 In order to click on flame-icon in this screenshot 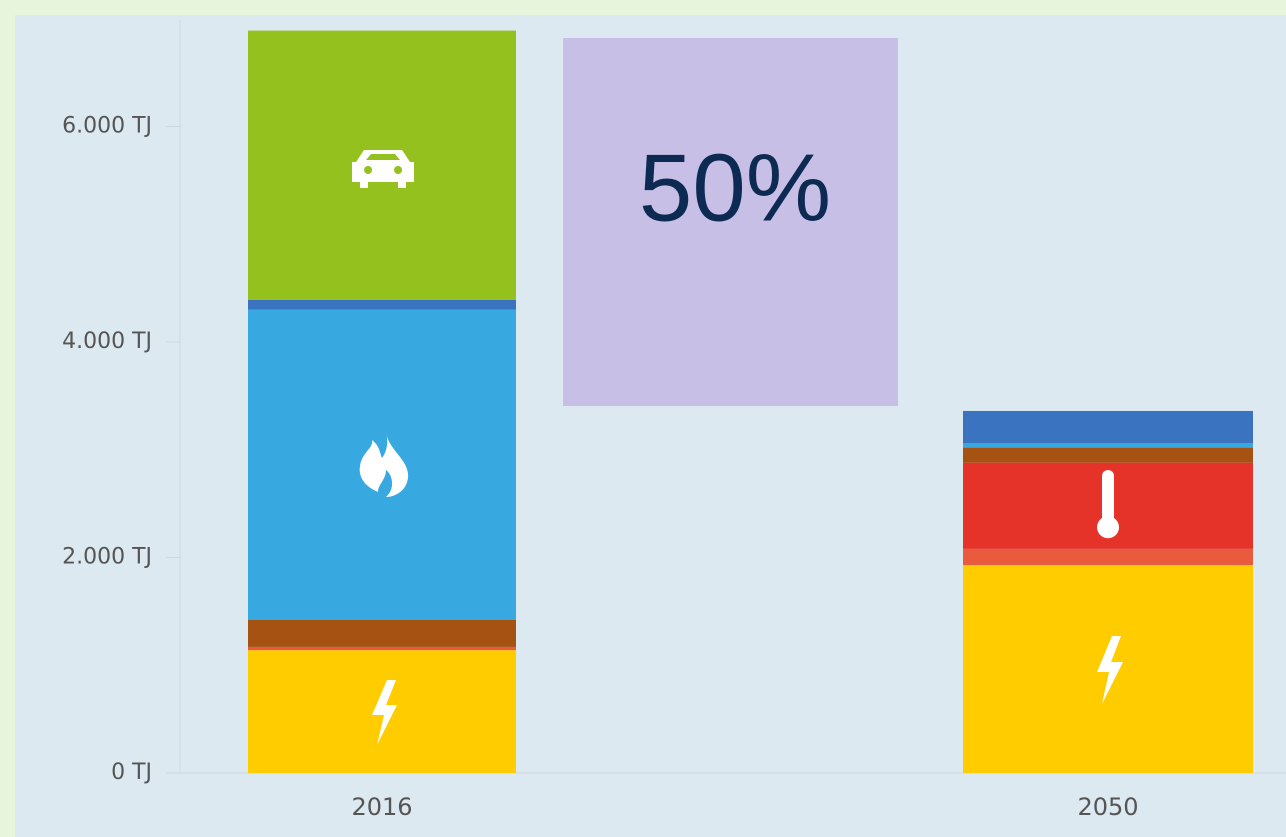, I will do `click(384, 464)`.